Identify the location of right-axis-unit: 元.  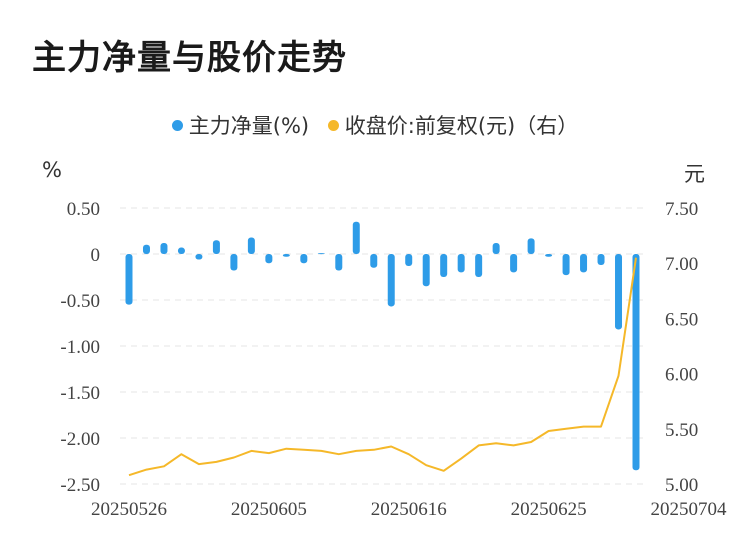
(694, 174).